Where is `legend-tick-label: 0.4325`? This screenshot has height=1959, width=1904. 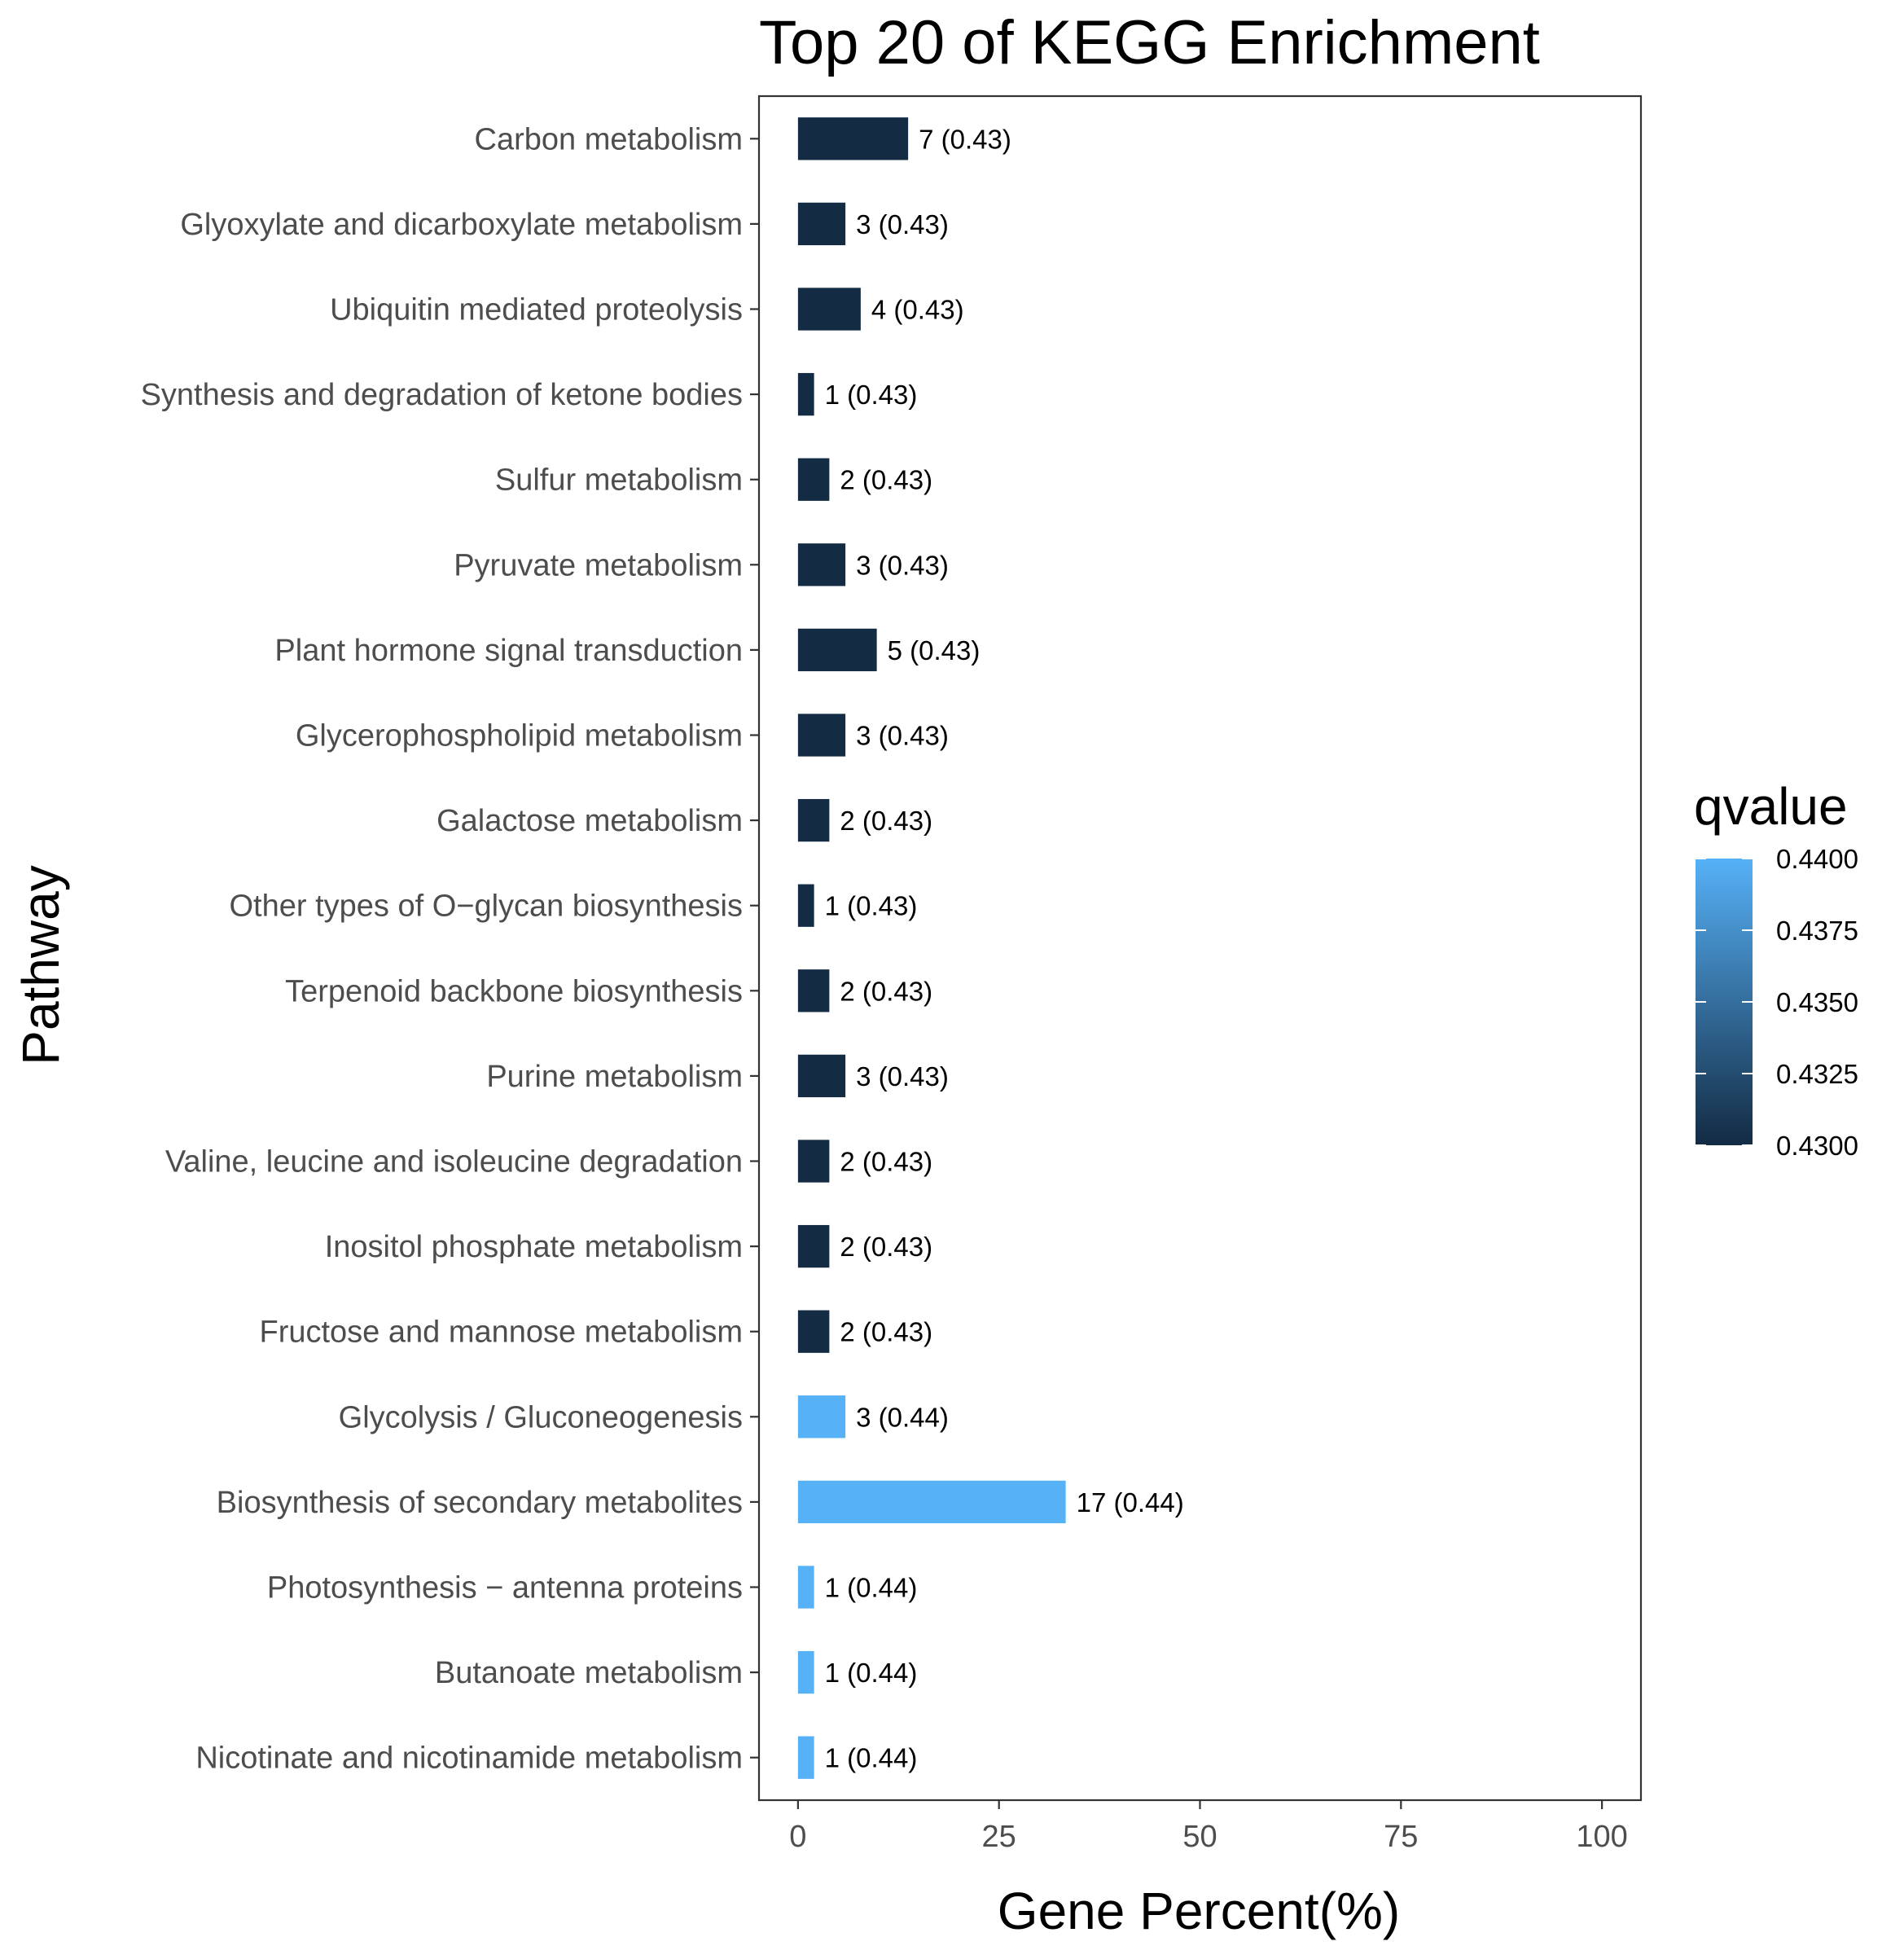 legend-tick-label: 0.4325 is located at coordinates (1817, 1074).